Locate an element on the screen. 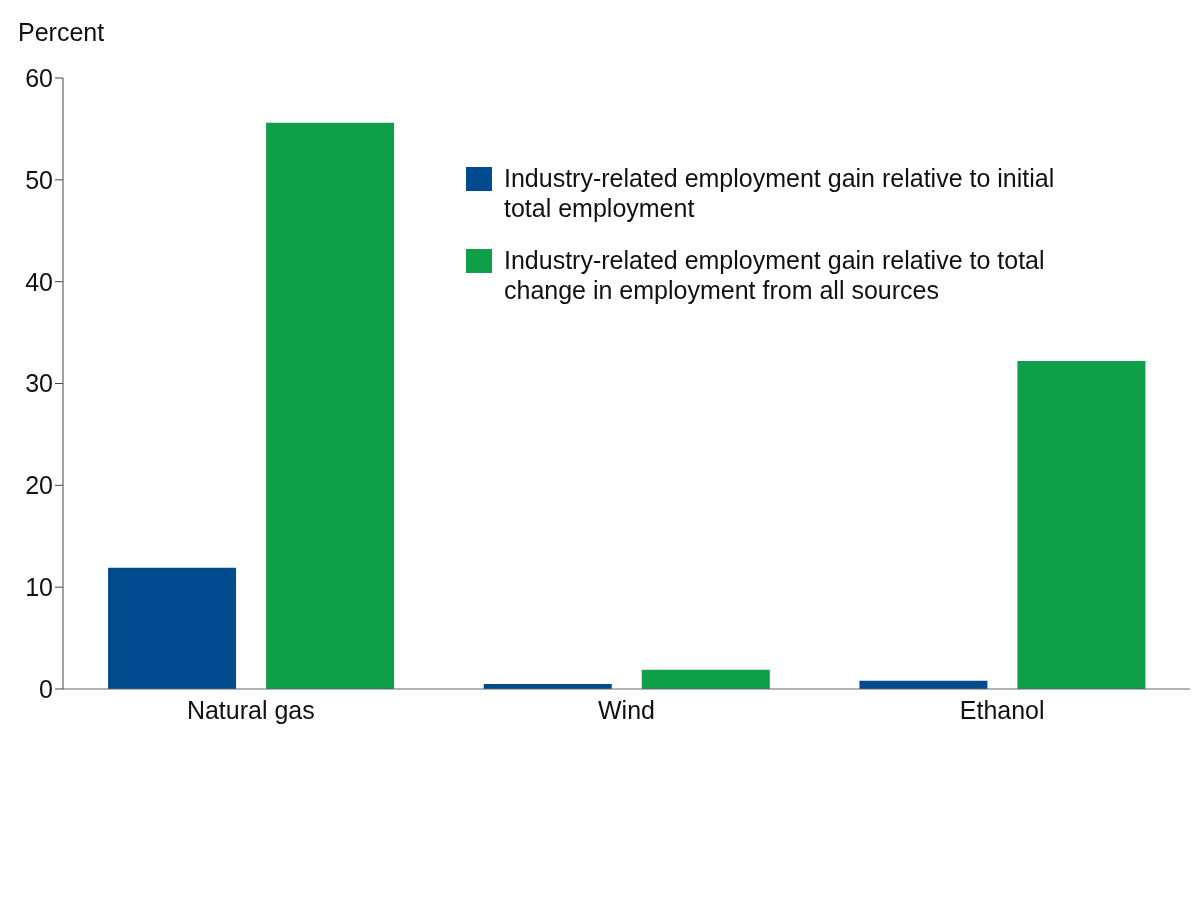 This screenshot has width=1198, height=901. y-tick-label: 50 is located at coordinates (39, 179).